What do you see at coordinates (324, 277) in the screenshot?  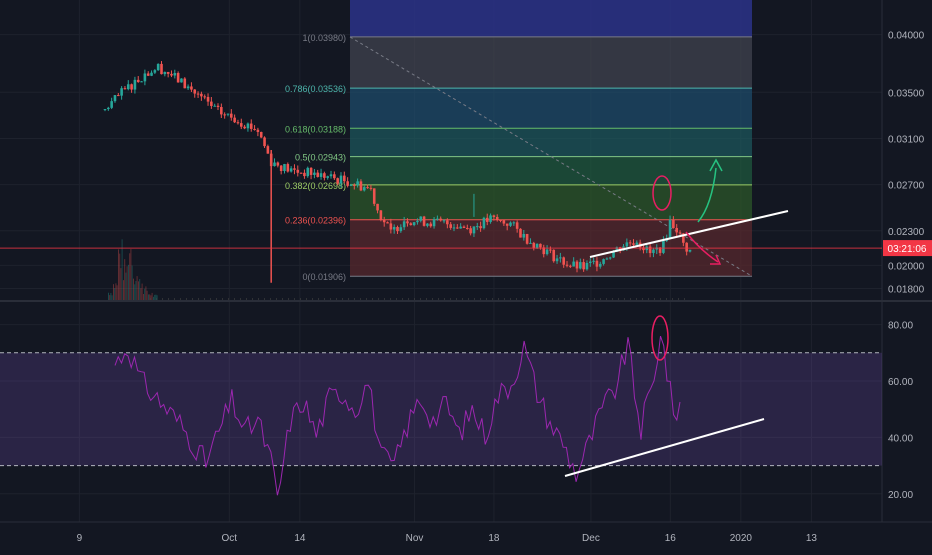 I see `fib-level-label: 0(0.01906)` at bounding box center [324, 277].